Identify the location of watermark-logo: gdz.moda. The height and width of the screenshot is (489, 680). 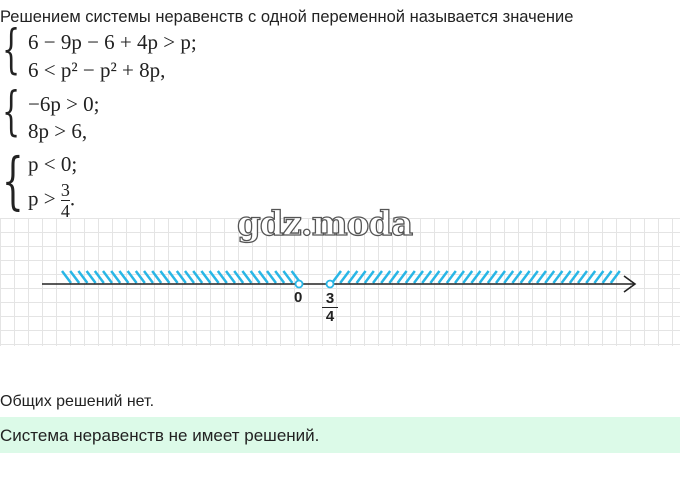
(324, 223).